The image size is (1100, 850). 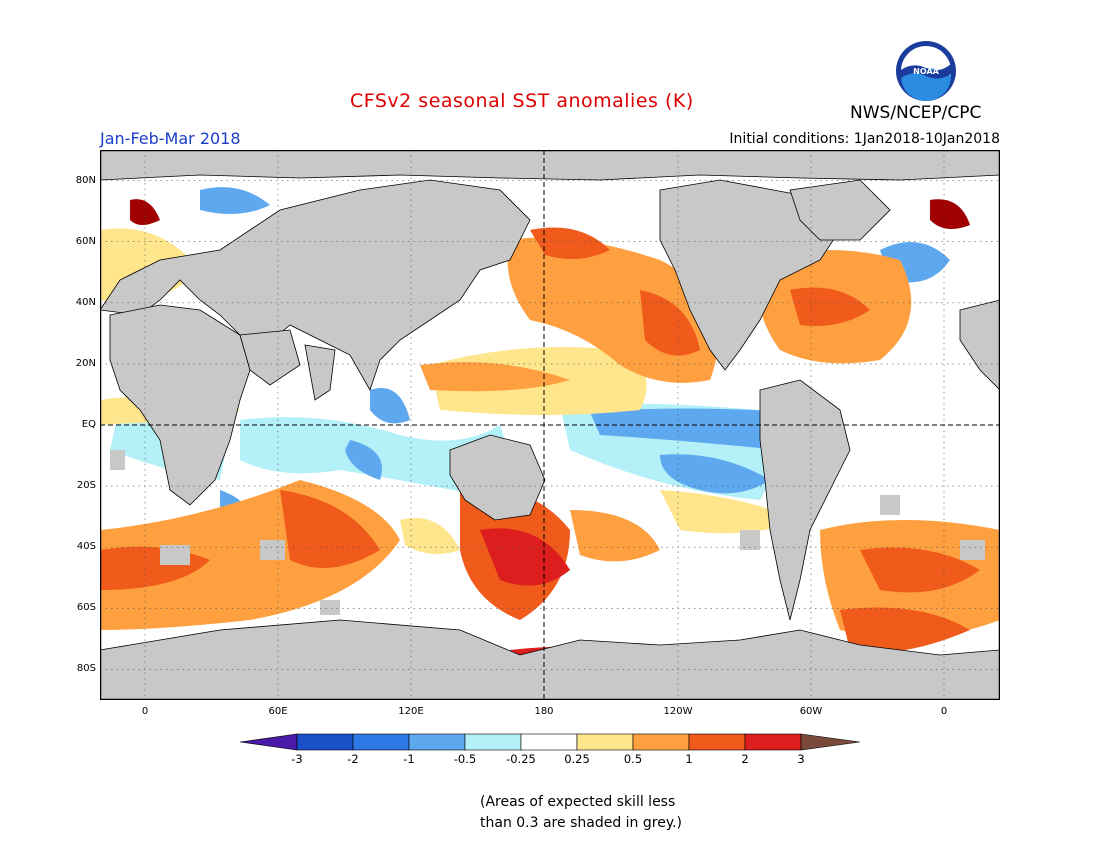 I want to click on logo-text: NOAA, so click(x=926, y=71).